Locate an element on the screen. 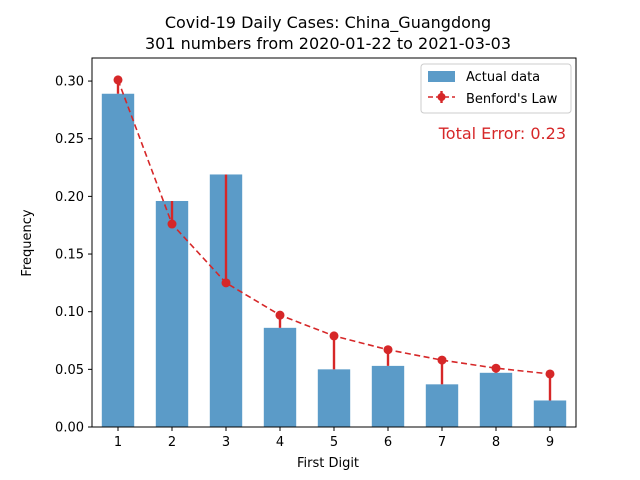  legend-label-benford: Benford's Law is located at coordinates (512, 99).